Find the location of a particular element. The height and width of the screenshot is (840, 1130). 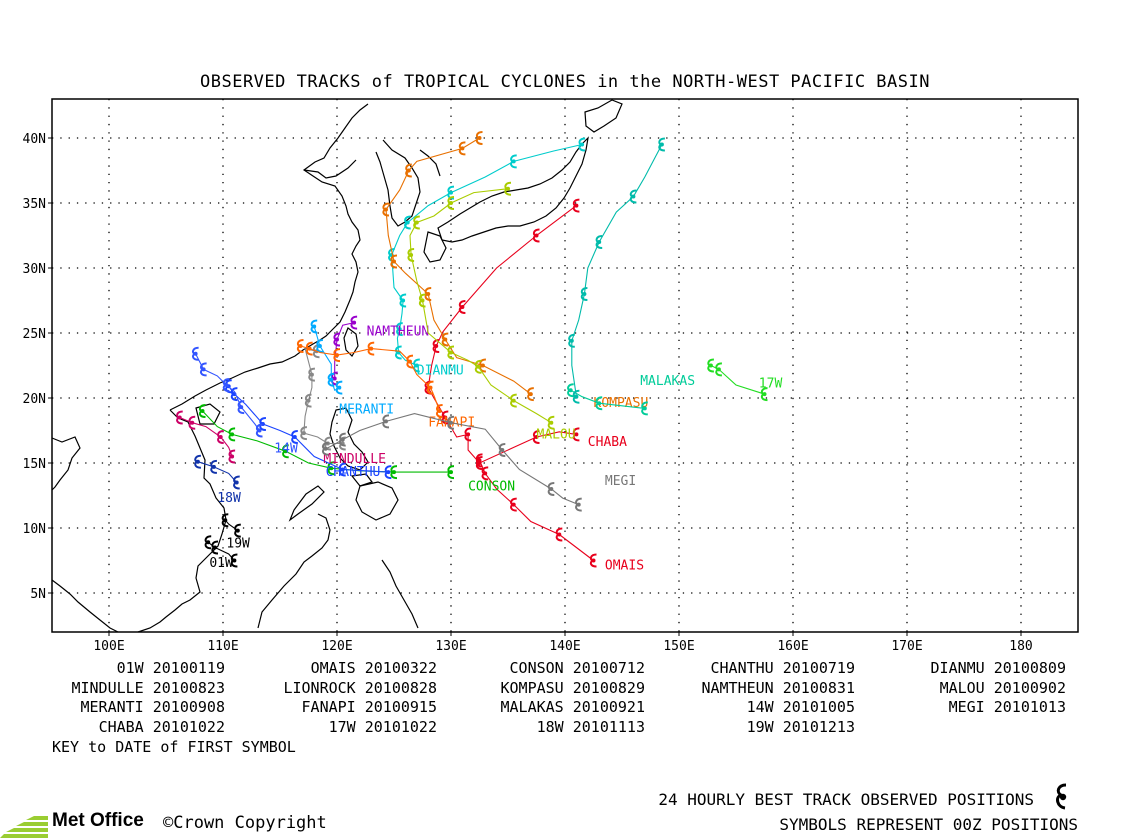

coast-japan-honshu is located at coordinates (513, 189).